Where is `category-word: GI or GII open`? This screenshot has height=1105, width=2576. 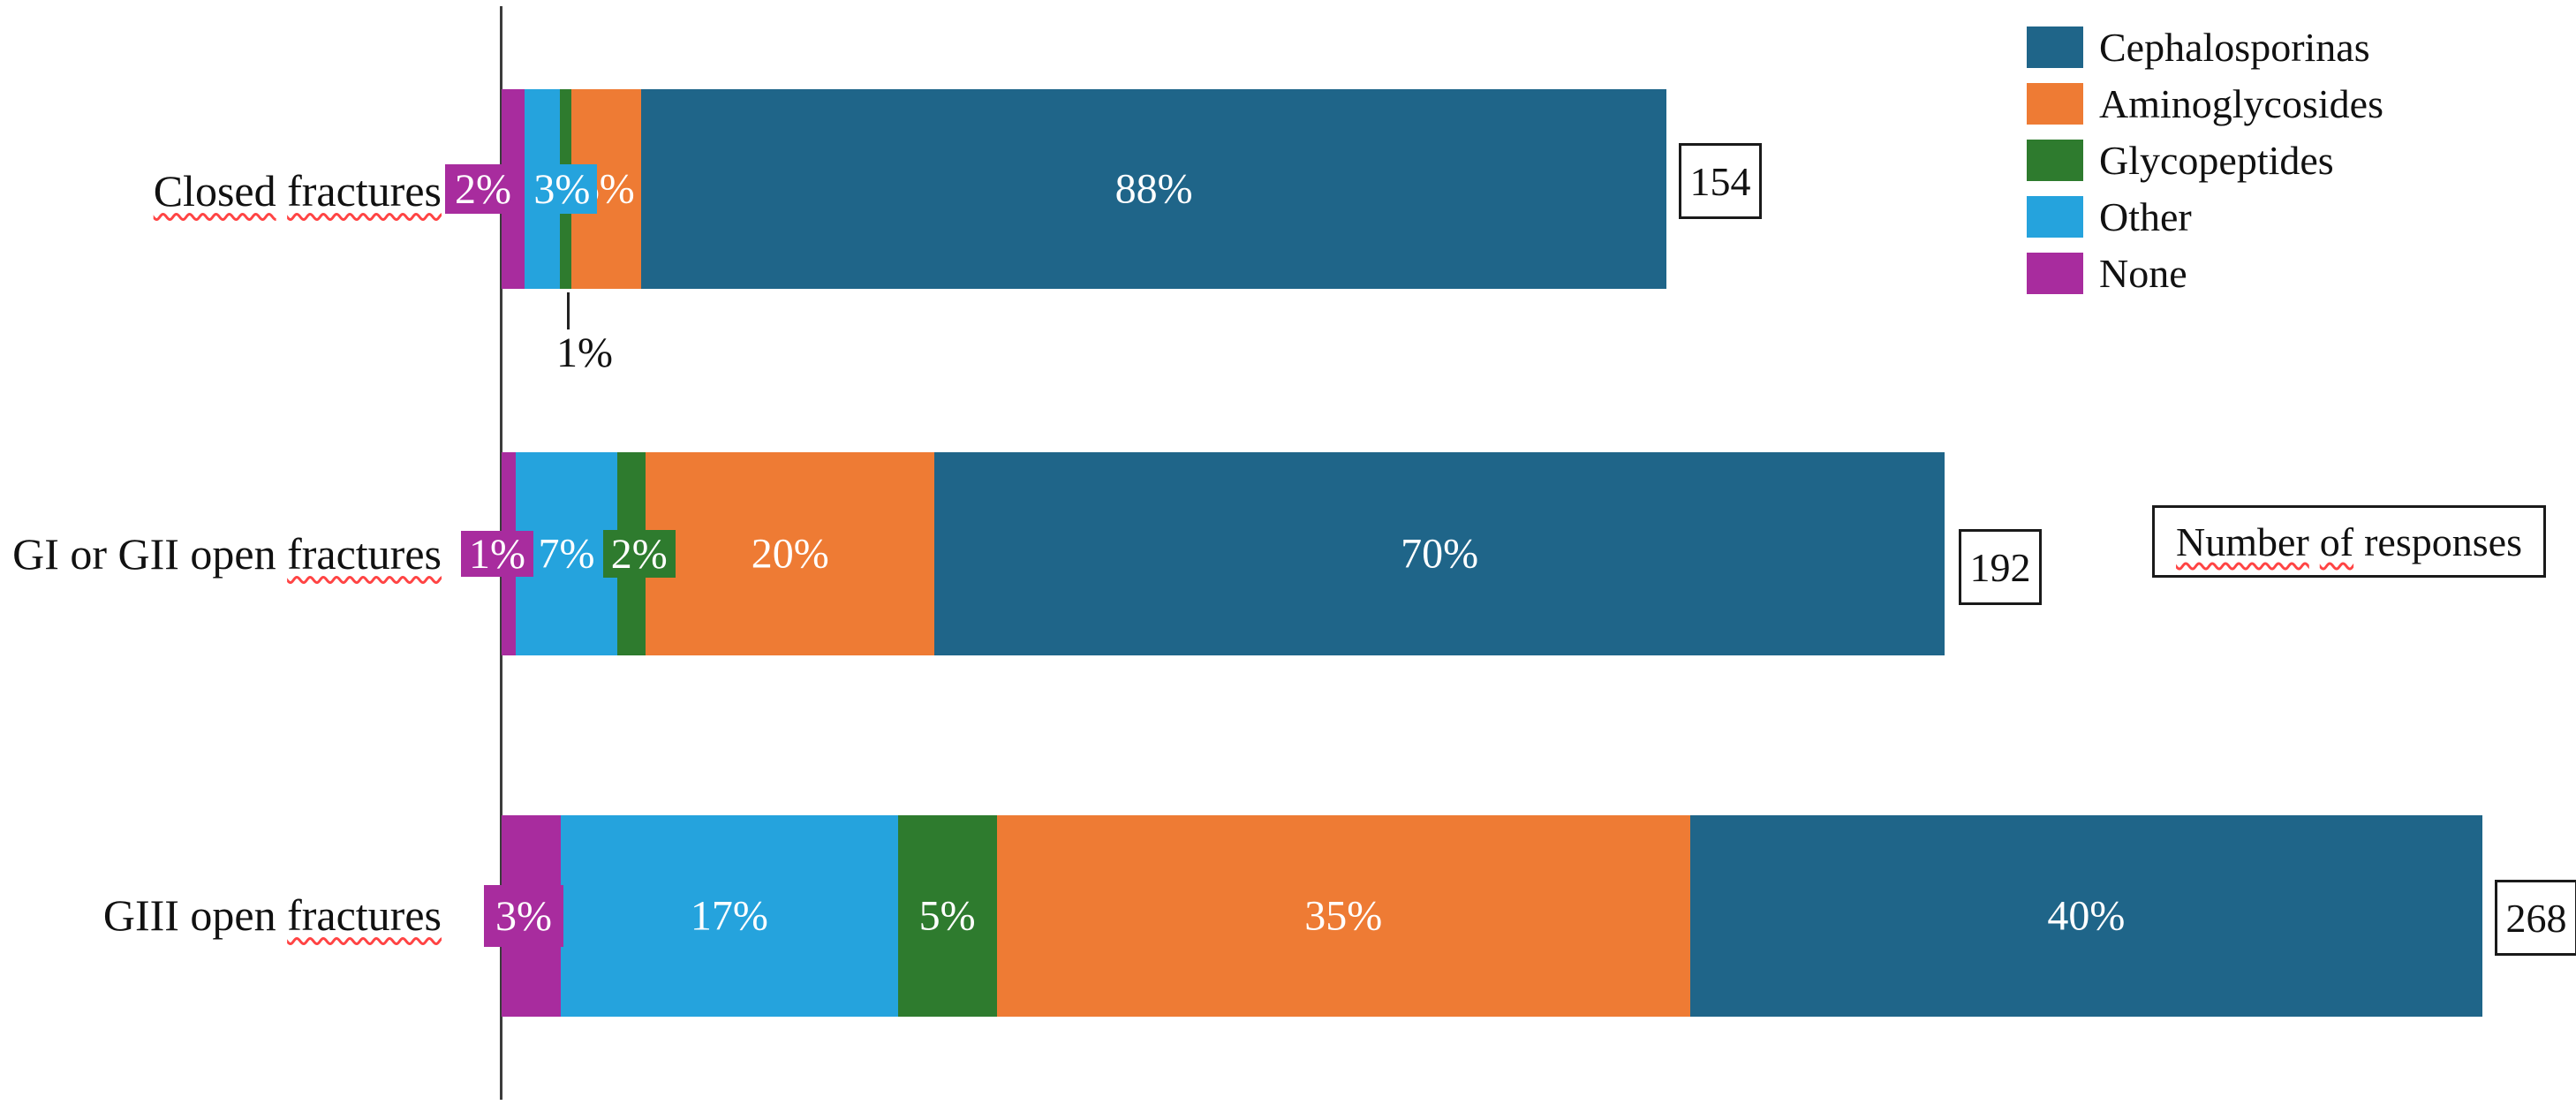
category-word: GI or GII open is located at coordinates (144, 554).